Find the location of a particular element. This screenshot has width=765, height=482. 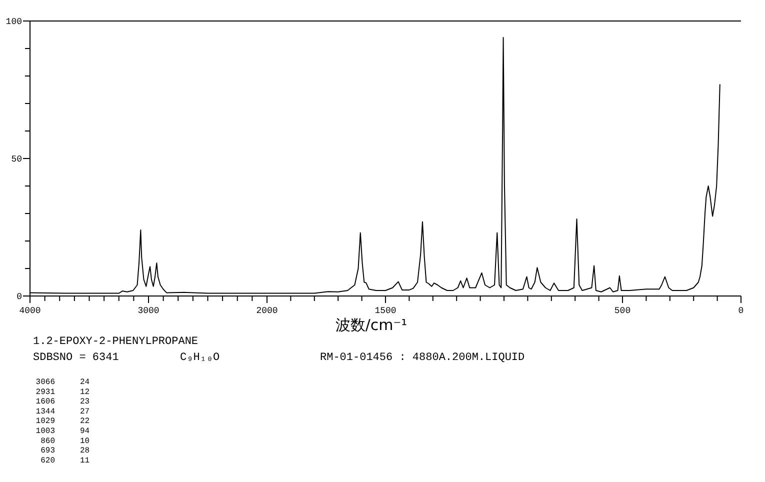

text: SDBSNO = 6341 is located at coordinates (76, 358).